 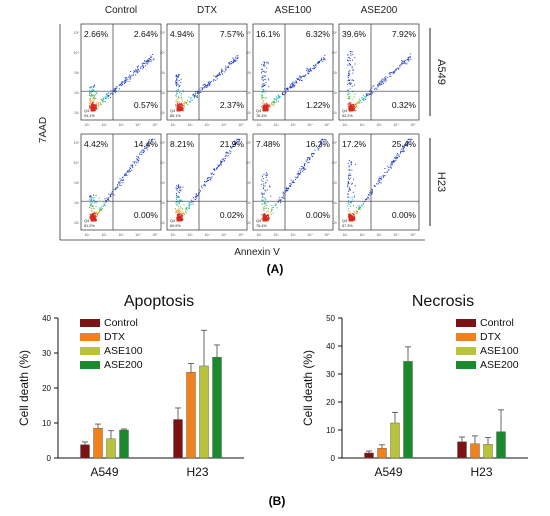 I want to click on bar-control, so click(x=369, y=455).